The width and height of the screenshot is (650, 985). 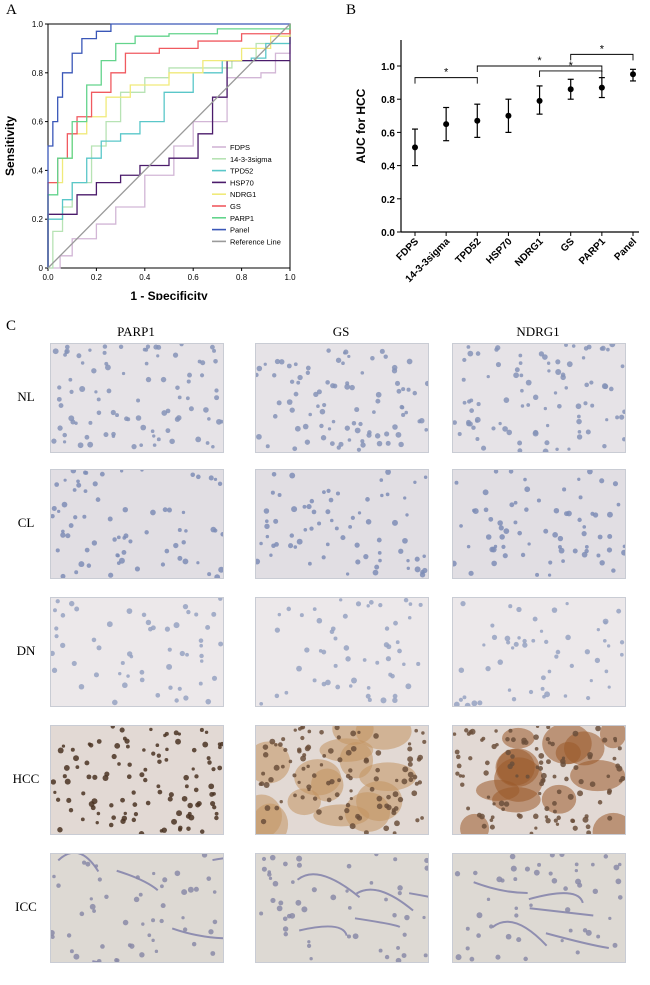 What do you see at coordinates (145, 277) in the screenshot?
I see `x-tick-label: 0.4` at bounding box center [145, 277].